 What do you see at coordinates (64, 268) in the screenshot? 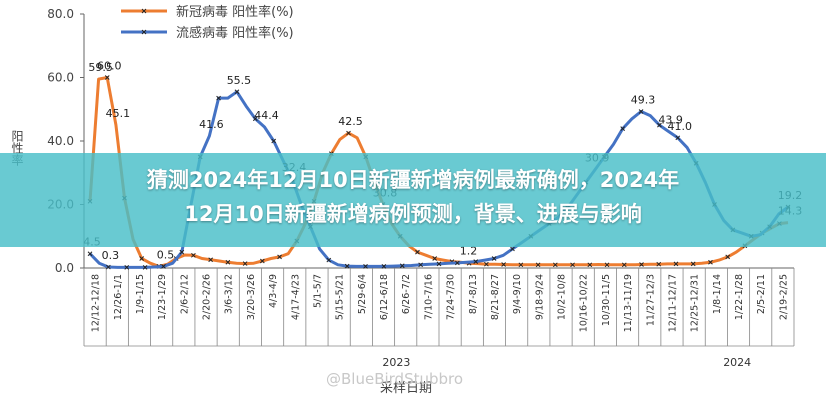
I see `y-tick-label: 0.0` at bounding box center [64, 268].